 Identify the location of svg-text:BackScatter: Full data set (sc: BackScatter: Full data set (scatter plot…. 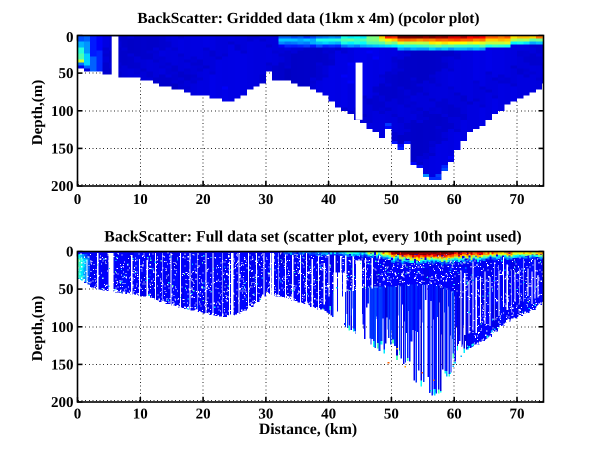
(312, 237).